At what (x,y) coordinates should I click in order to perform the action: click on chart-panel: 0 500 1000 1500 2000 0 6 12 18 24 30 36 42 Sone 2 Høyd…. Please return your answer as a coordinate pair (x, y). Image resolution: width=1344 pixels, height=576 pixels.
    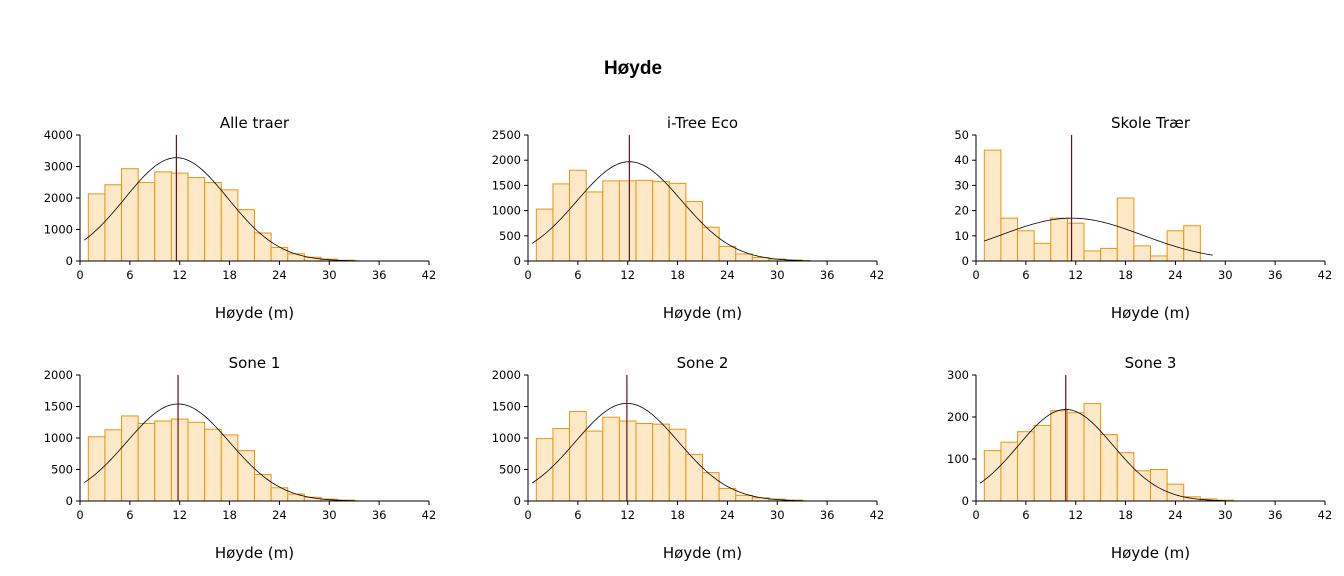
    Looking at the image, I should click on (688, 458).